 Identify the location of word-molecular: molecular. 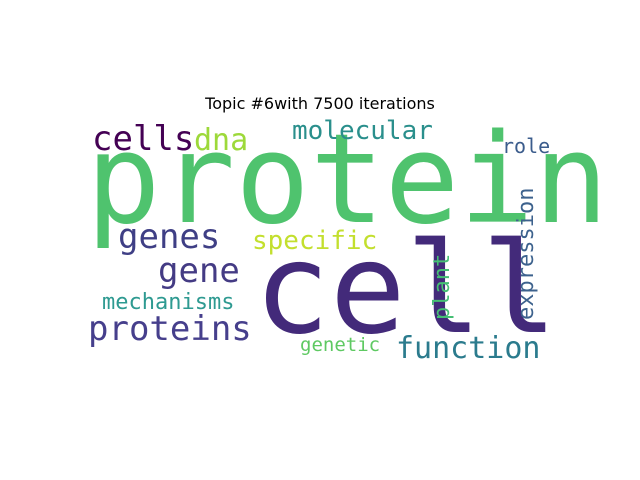
(362, 131).